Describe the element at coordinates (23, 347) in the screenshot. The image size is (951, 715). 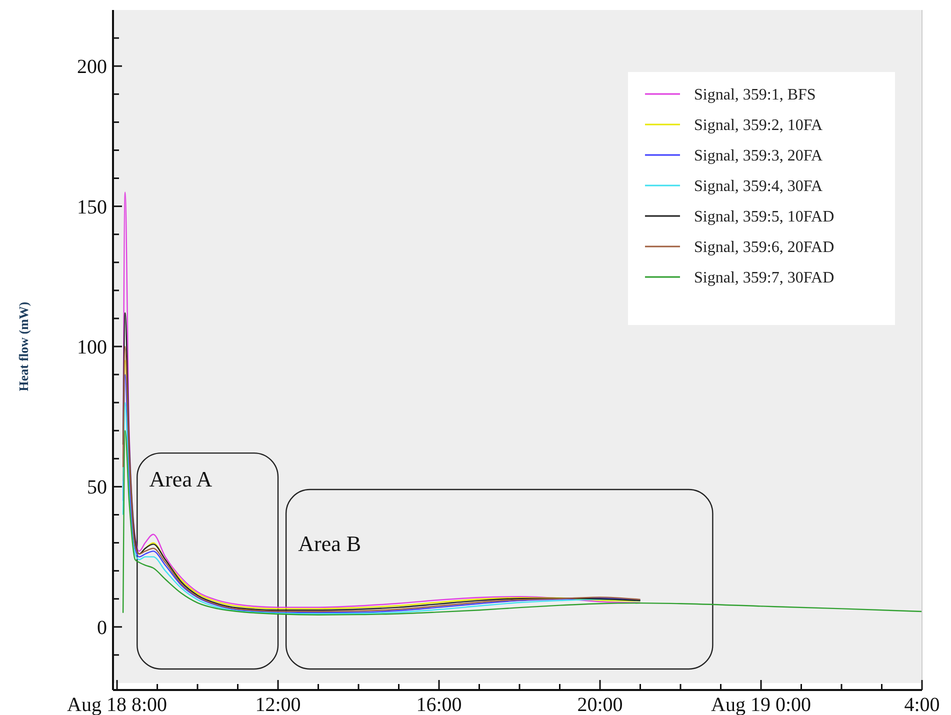
I see `y-axis-title: Heat flow (mW)` at that location.